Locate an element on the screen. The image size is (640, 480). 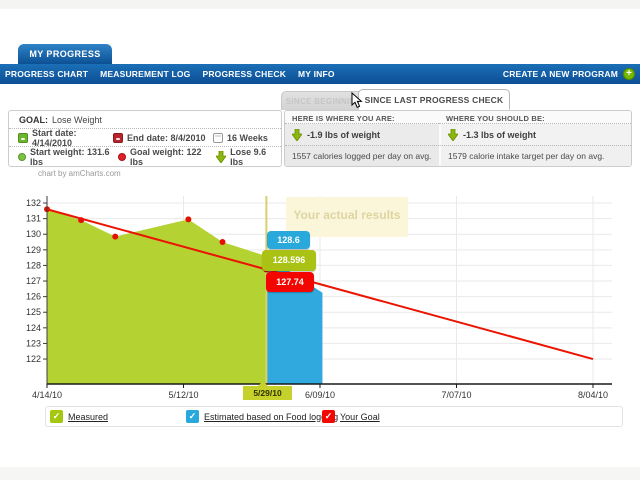
nav-progress-check: PROGRESS CHECK is located at coordinates (244, 74).